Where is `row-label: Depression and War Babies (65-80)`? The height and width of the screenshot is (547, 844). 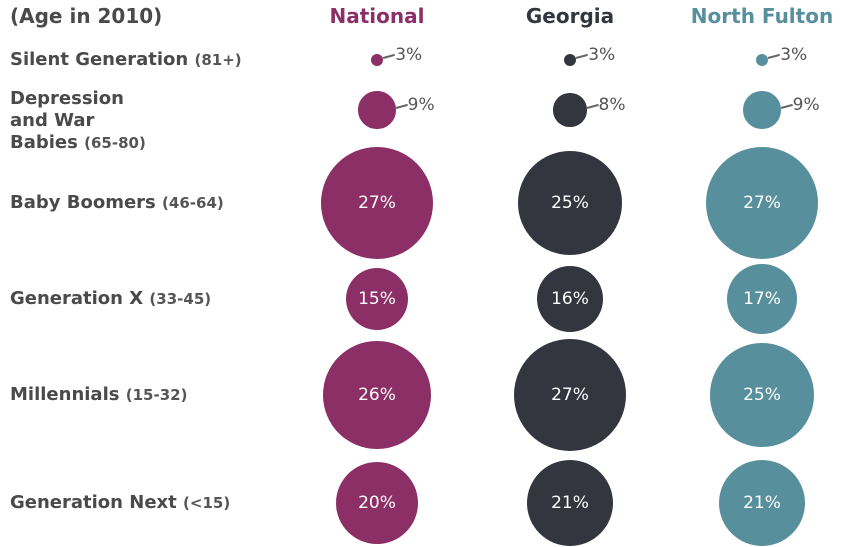 row-label: Depression and War Babies (65-80) is located at coordinates (85, 121).